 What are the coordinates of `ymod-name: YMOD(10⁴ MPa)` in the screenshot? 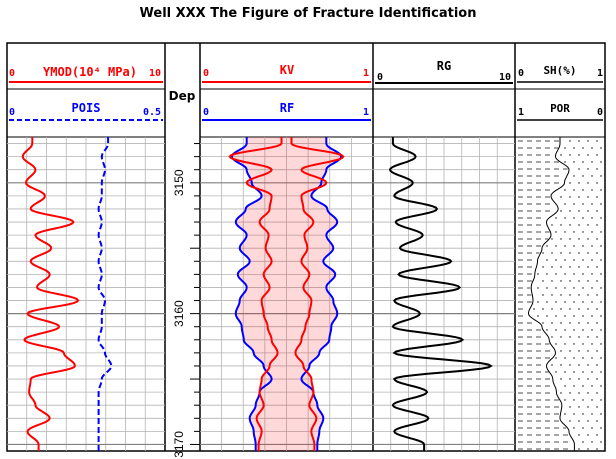 It's located at (90, 72).